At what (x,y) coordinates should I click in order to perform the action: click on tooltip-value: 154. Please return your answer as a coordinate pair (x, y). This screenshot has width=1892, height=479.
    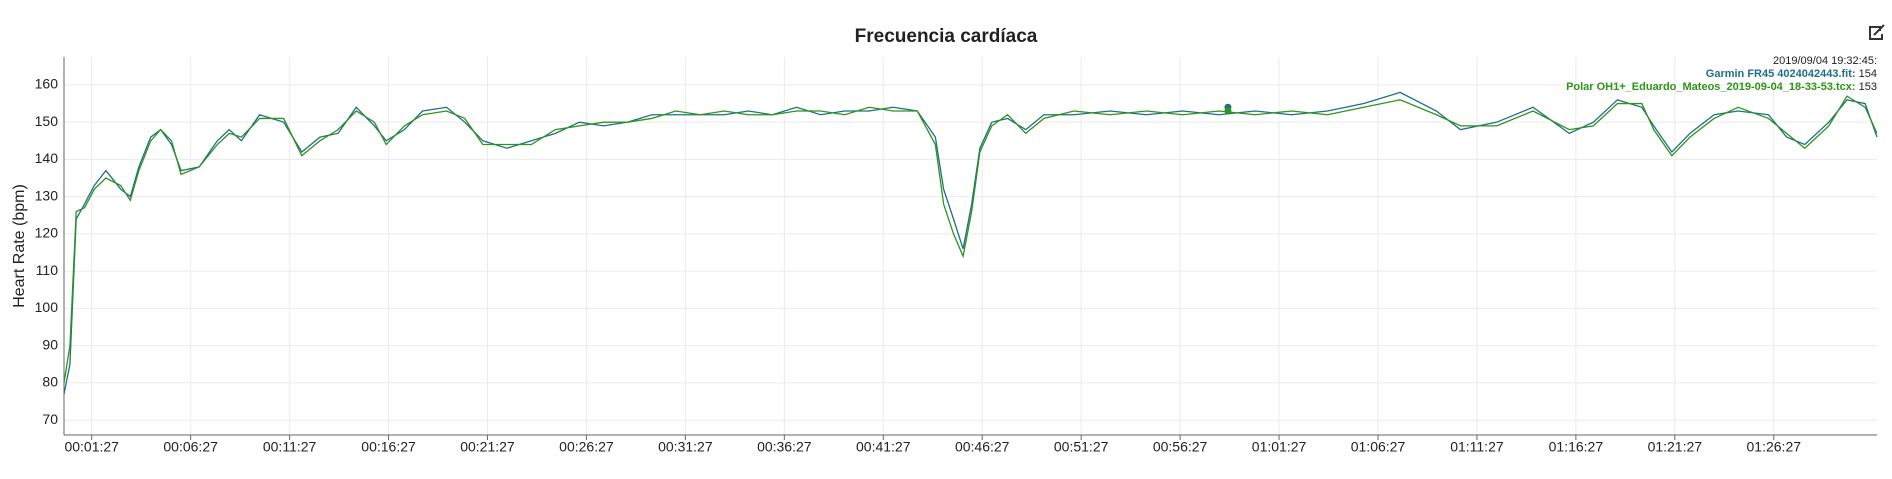
    Looking at the image, I should click on (1868, 74).